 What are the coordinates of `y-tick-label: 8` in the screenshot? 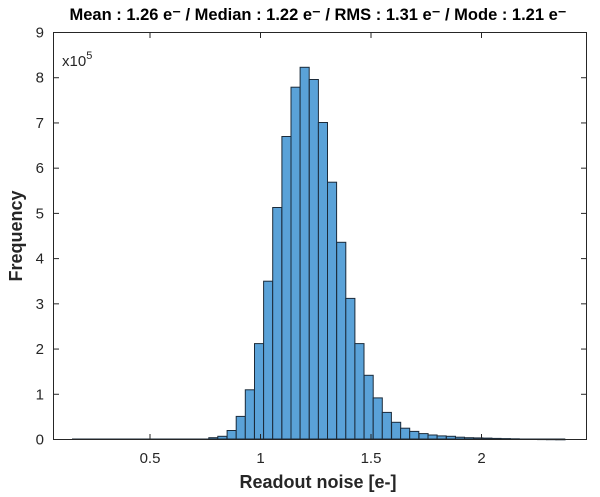 It's located at (40, 78).